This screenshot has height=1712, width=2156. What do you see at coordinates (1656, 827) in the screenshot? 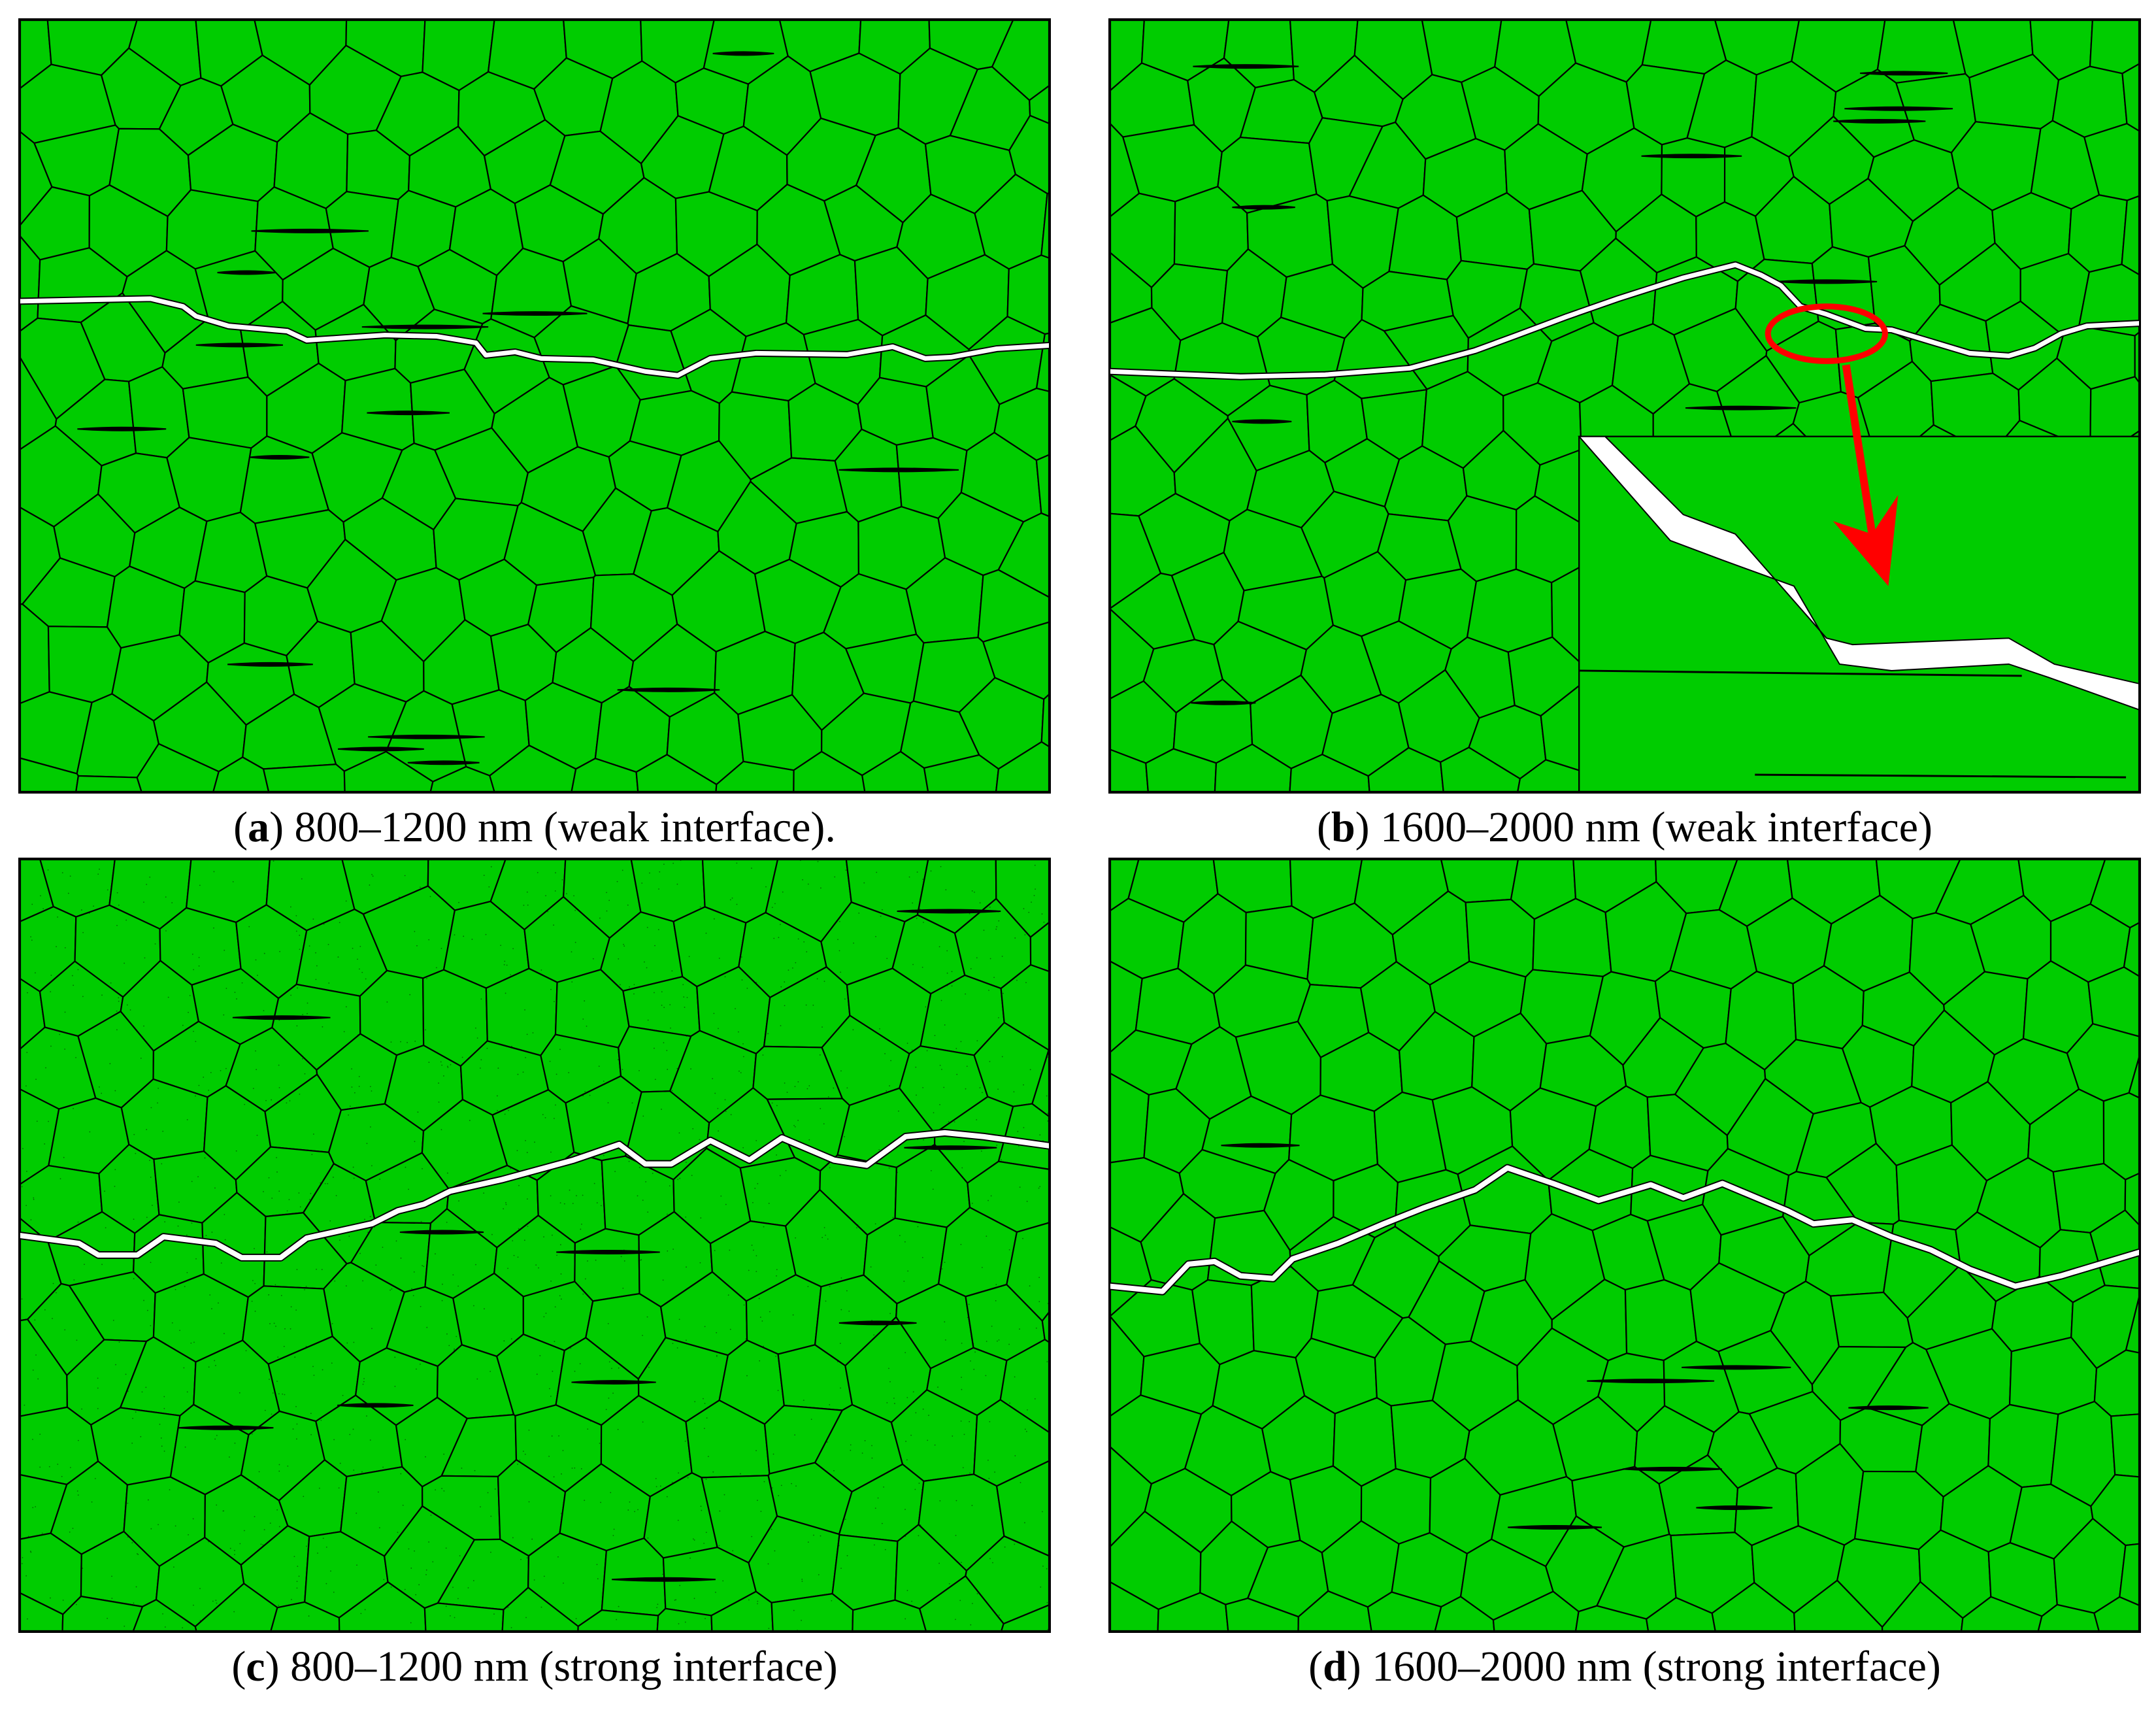
I see `caption-text-b: 1600–2000 nm (weak interface)` at bounding box center [1656, 827].